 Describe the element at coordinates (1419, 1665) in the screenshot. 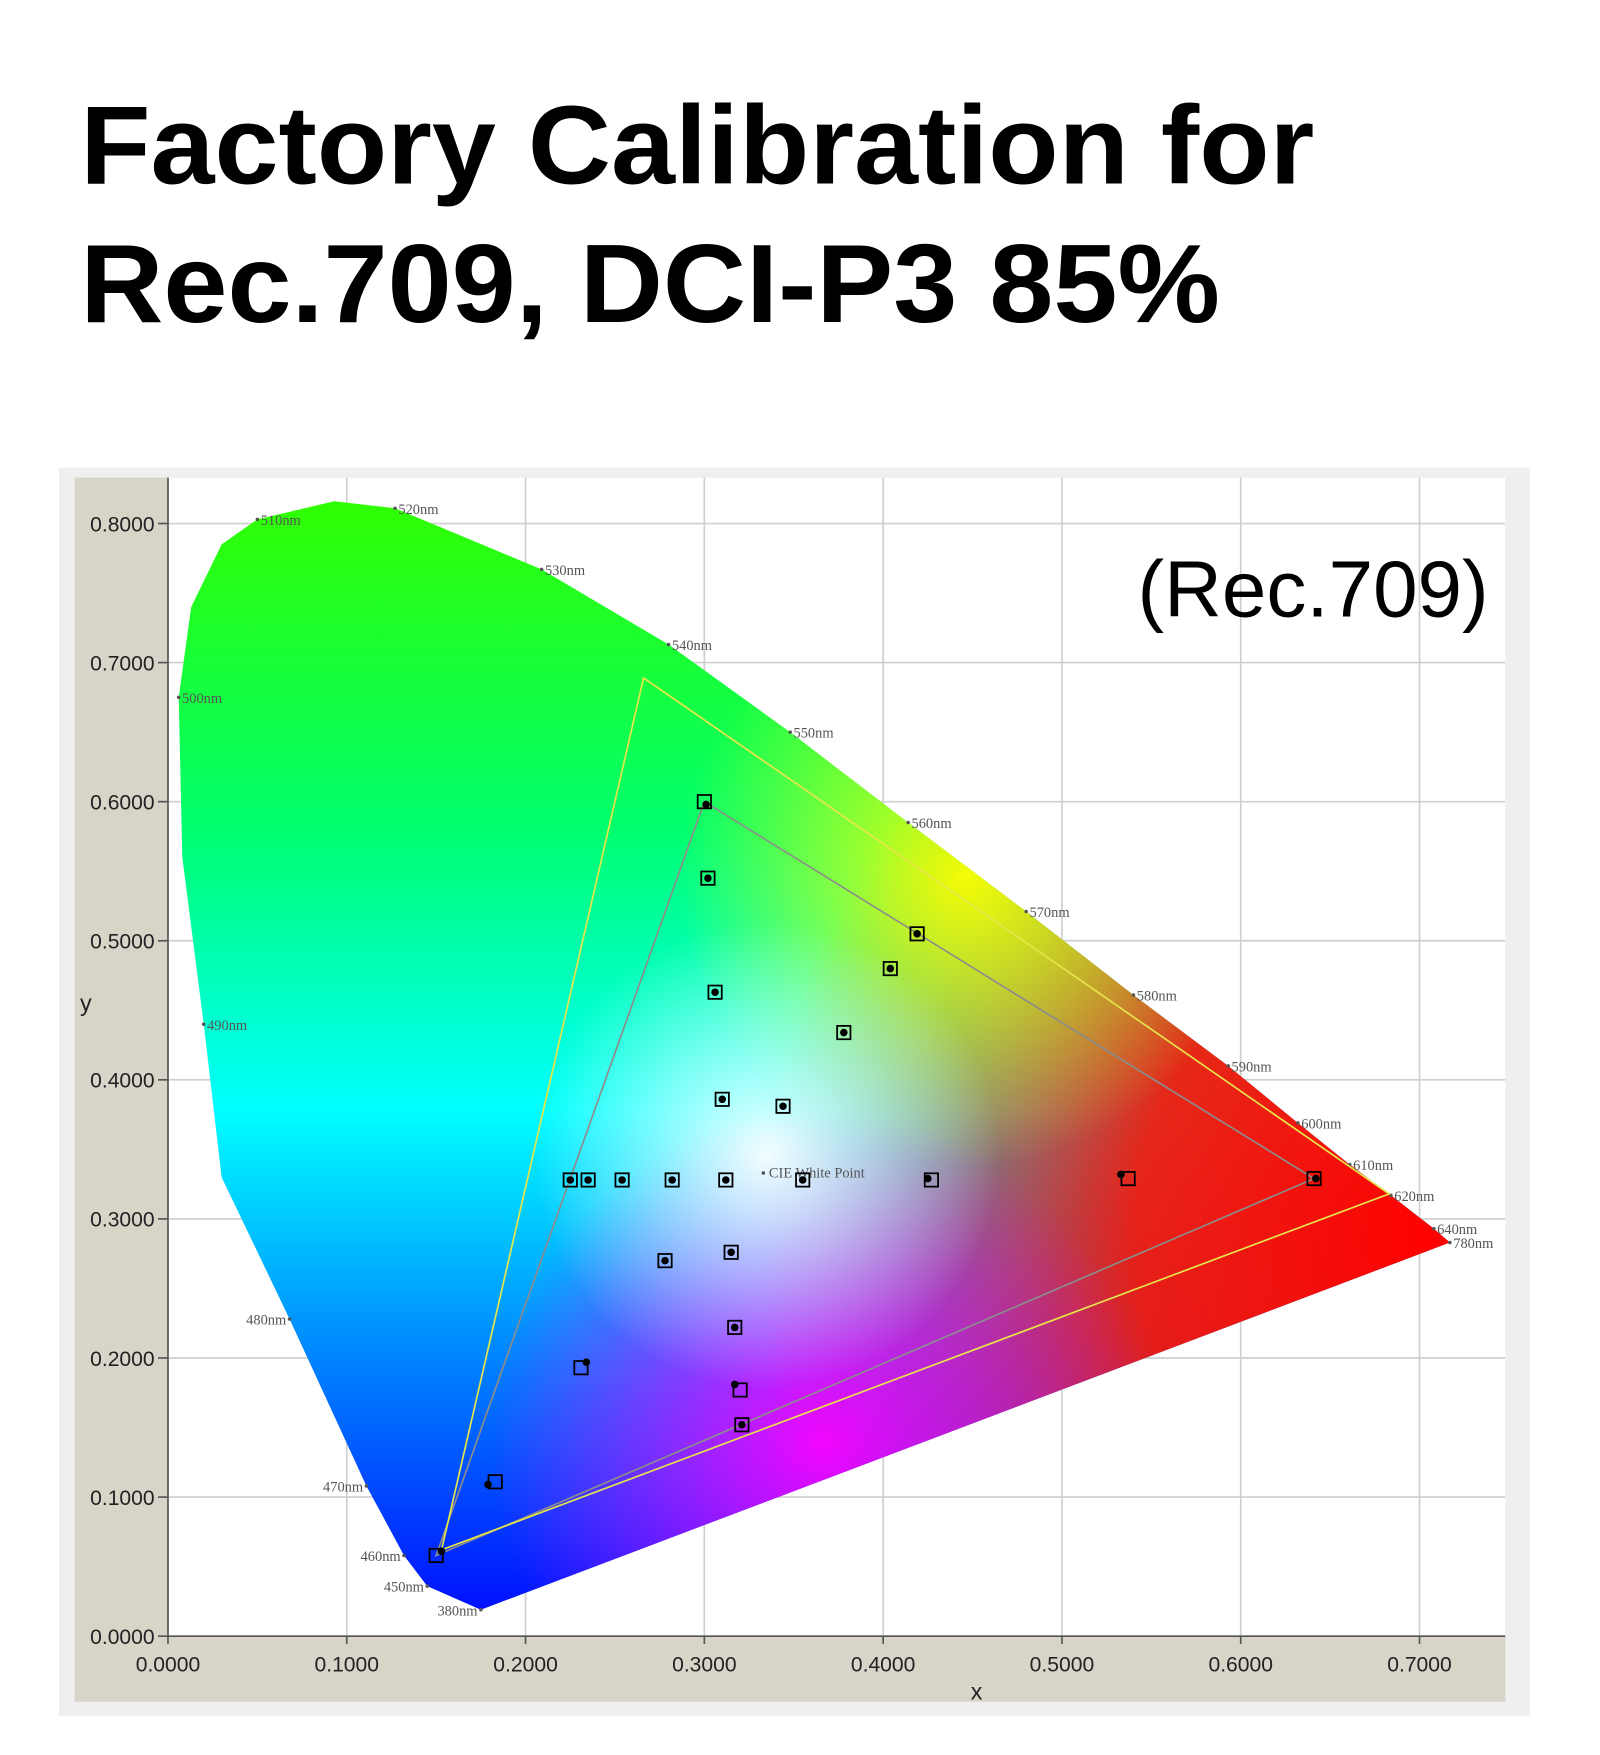

I see `x-tick-label: 0.7000` at that location.